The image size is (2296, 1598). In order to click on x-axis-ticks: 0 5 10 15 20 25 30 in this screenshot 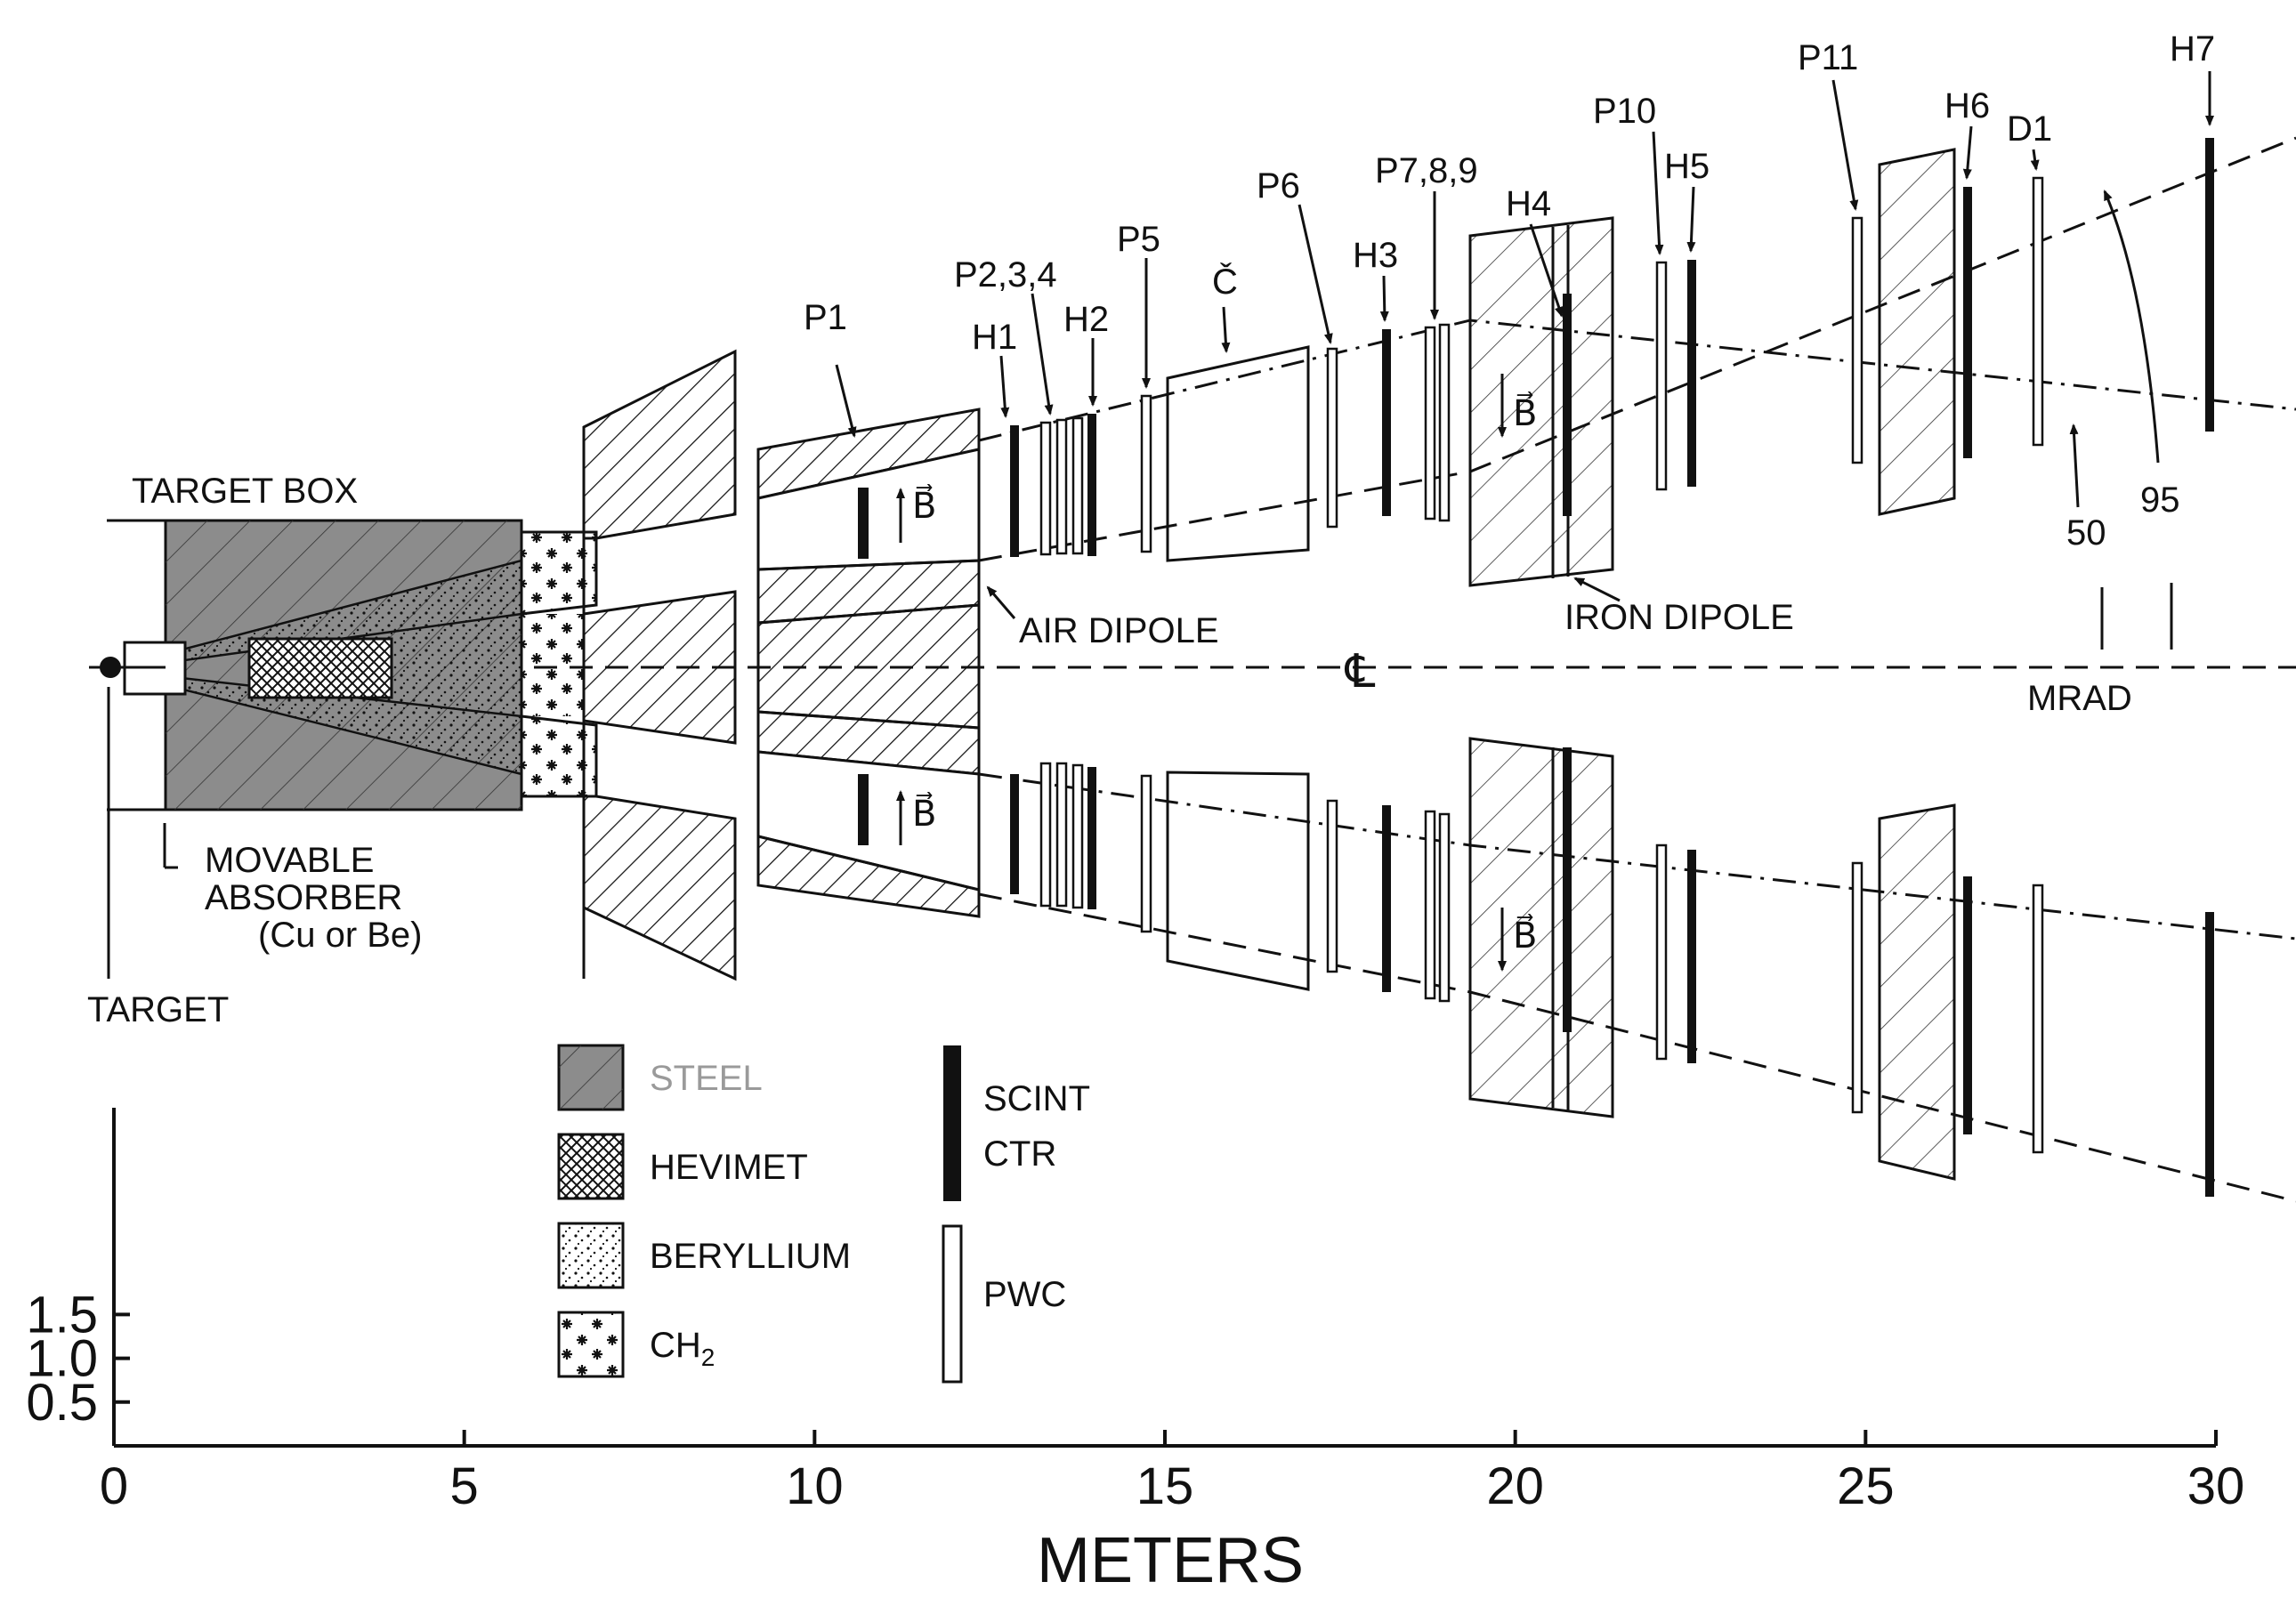, I will do `click(1172, 1472)`.